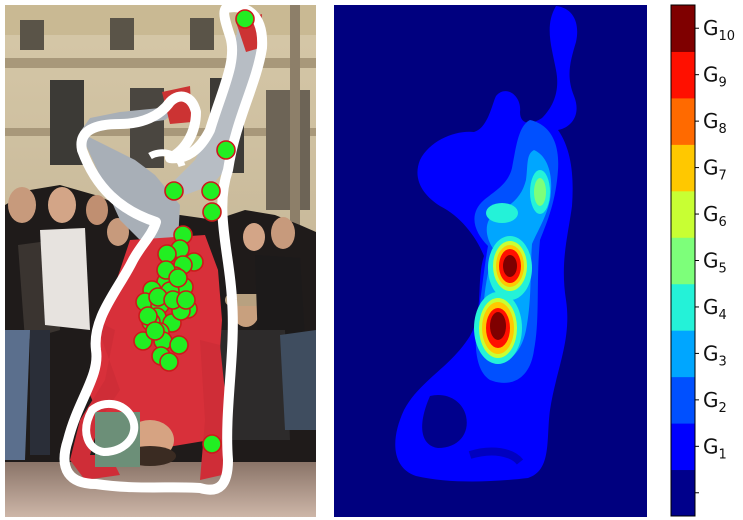 Image resolution: width=743 pixels, height=520 pixels. I want to click on colorbar-label-sub: 4, so click(723, 315).